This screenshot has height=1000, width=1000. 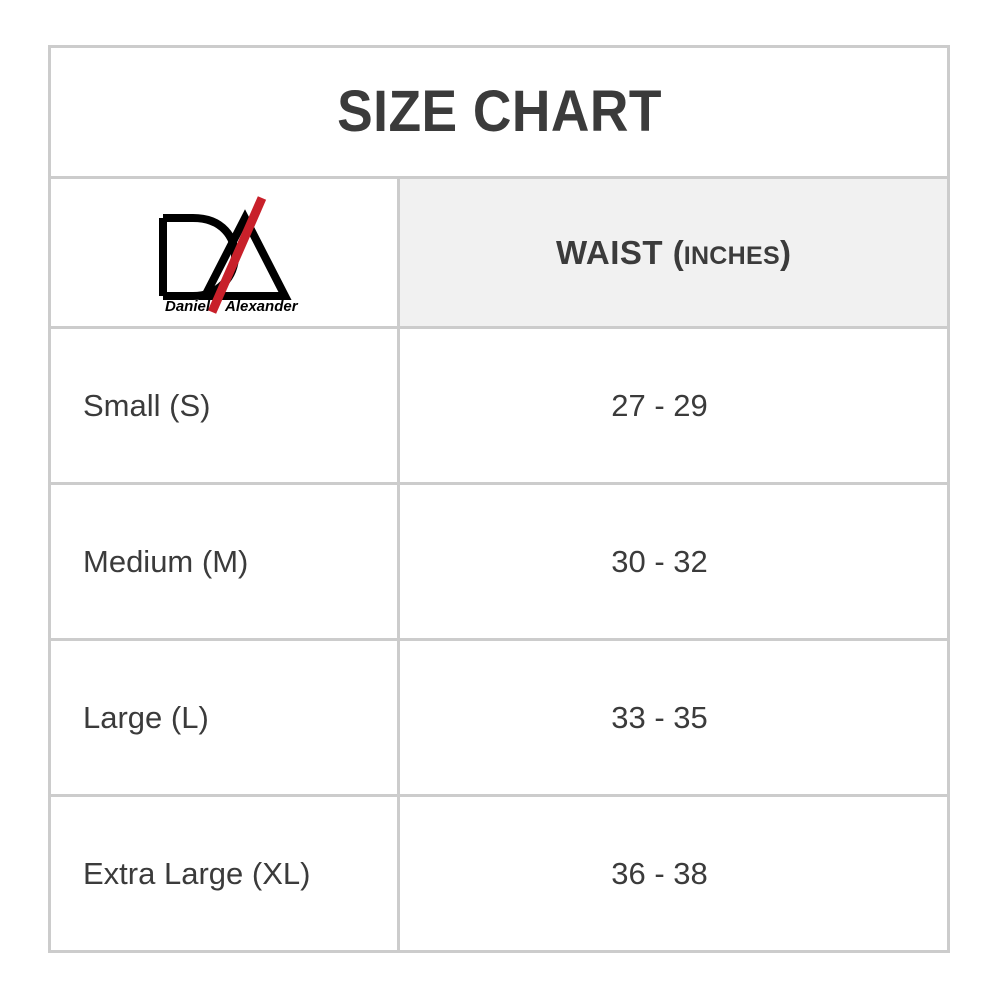 I want to click on header-cell-brand-logo: Daniel Alexander, so click(x=225, y=252).